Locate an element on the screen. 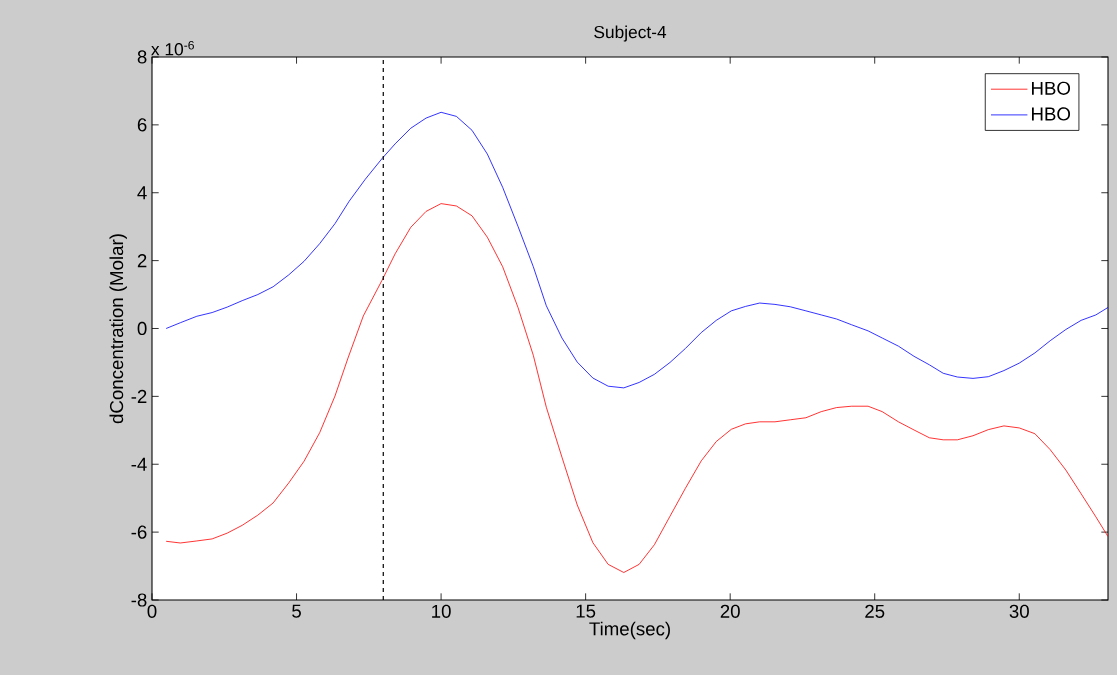  y-axis-title: dConcentration (Molar) is located at coordinates (118, 329).